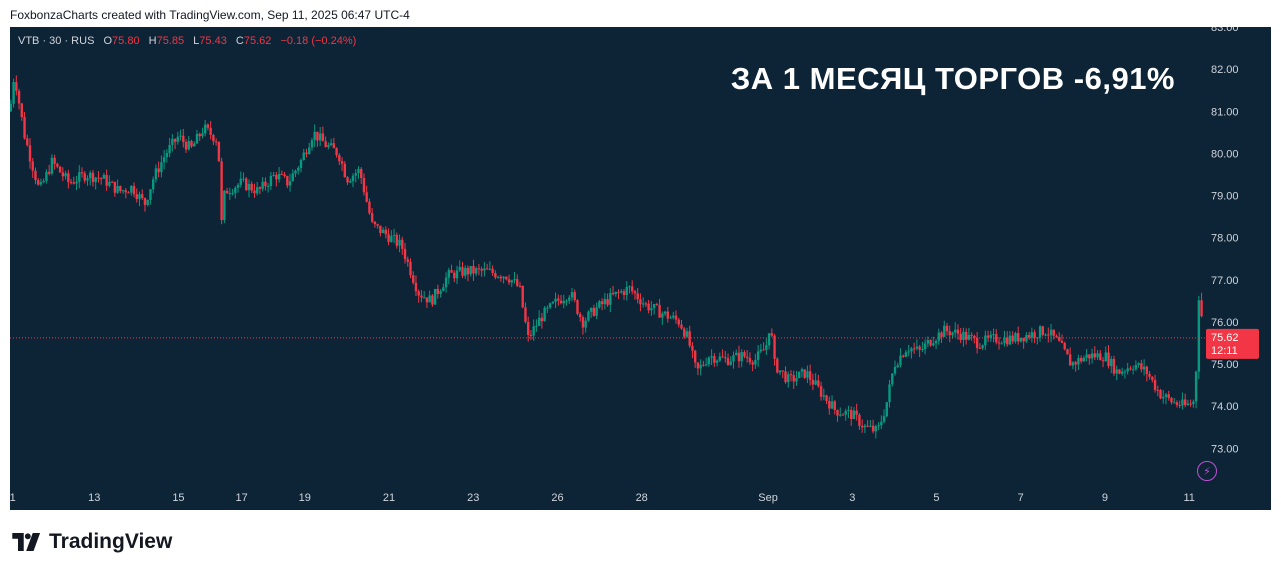 The height and width of the screenshot is (571, 1281). I want to click on y-tick-label: 73.00, so click(1225, 449).